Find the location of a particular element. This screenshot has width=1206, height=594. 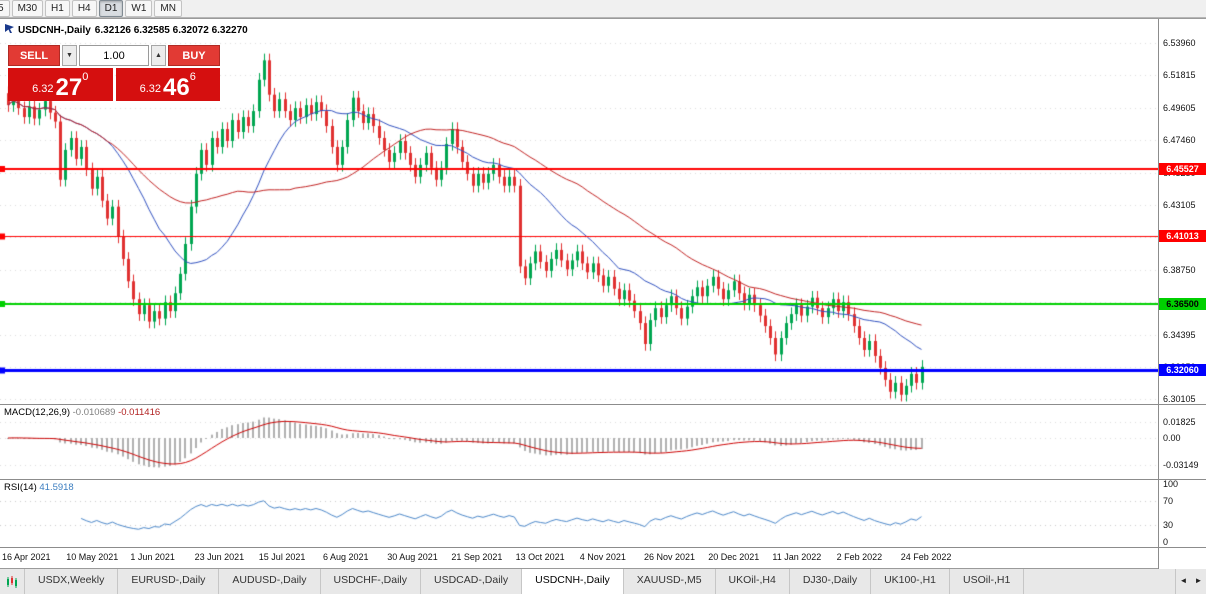

rsi-indicator-label: RSI(14) 41.5918 is located at coordinates (39, 487).